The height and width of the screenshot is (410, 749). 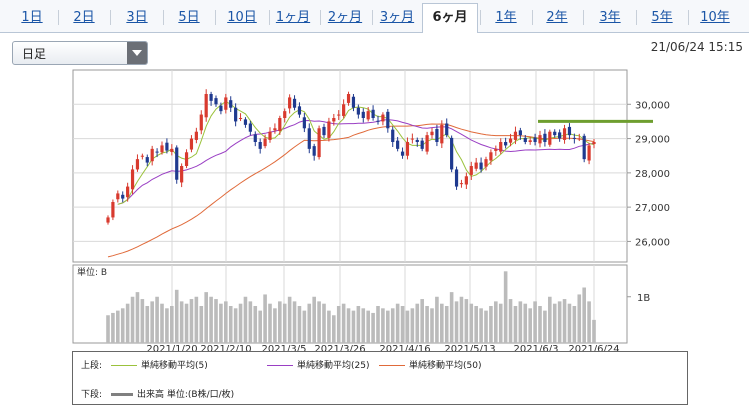 I want to click on ma25-line, so click(x=356, y=162).